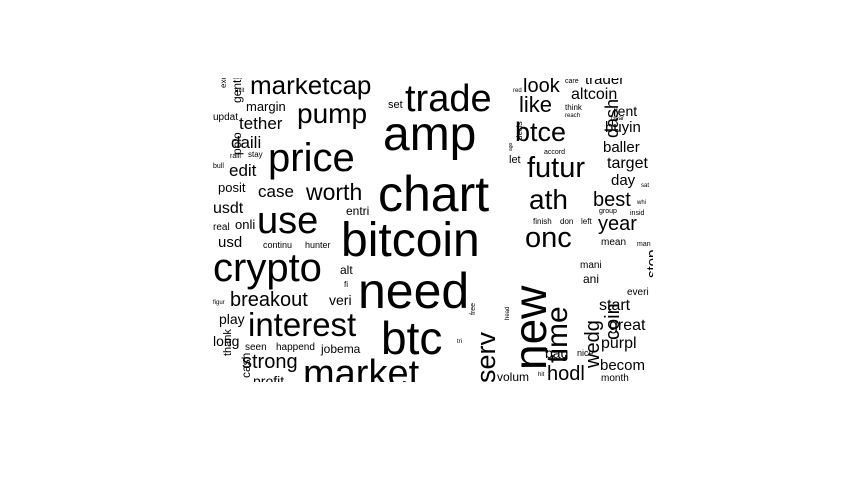  I want to click on word-sell: sell, so click(238, 79).